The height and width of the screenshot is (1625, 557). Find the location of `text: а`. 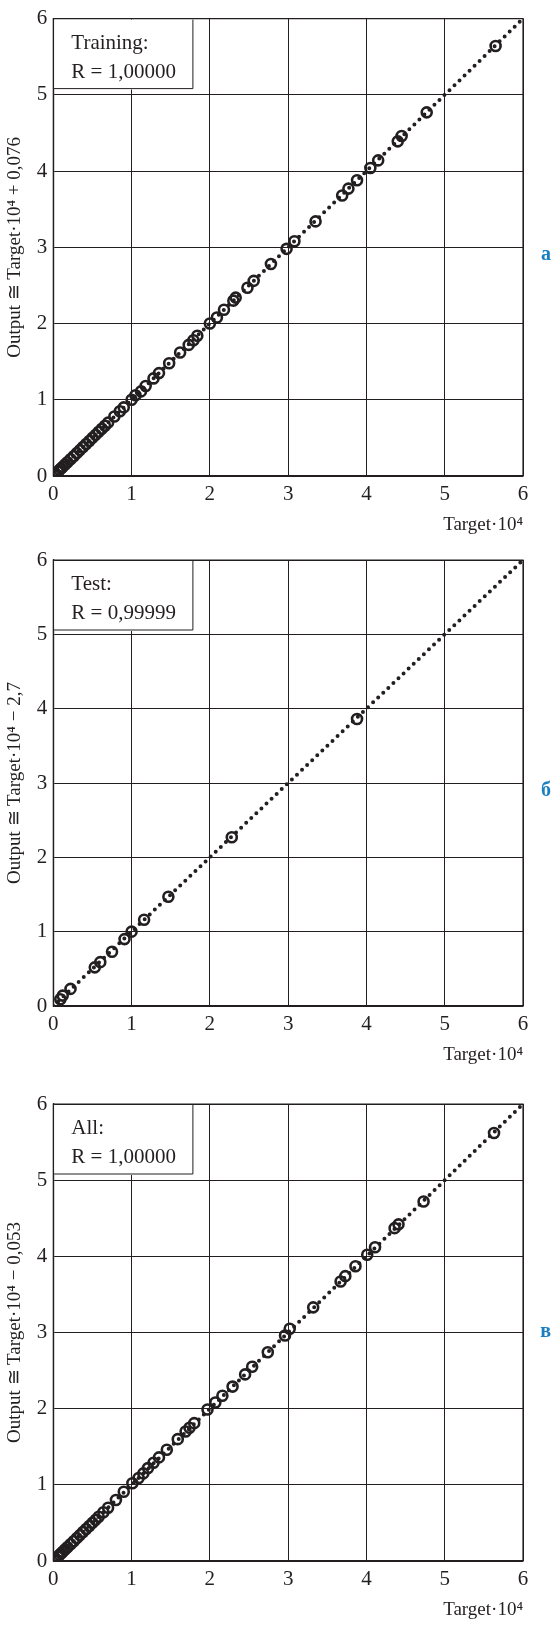

text: а is located at coordinates (546, 253).